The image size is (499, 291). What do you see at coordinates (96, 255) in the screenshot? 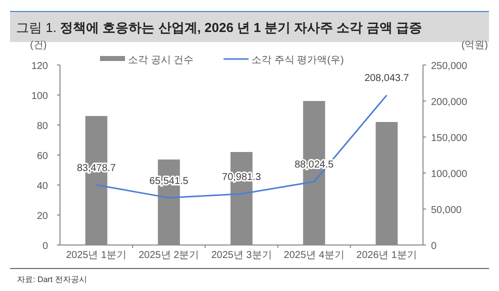
I see `x-tick-label: 2025년 1분기` at bounding box center [96, 255].